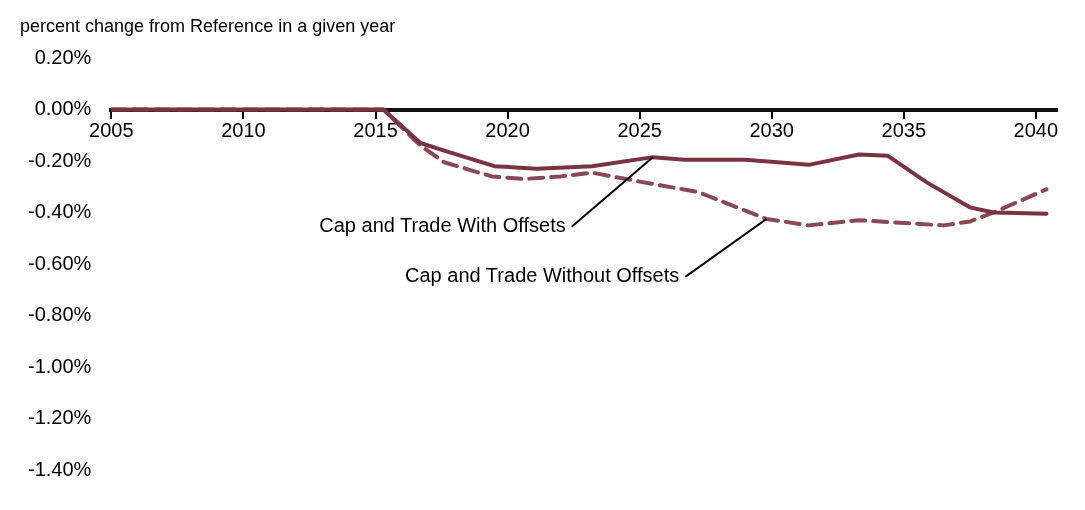 This screenshot has width=1085, height=510. What do you see at coordinates (208, 25) in the screenshot?
I see `y-axis-title: percent change from Reference in a given year` at bounding box center [208, 25].